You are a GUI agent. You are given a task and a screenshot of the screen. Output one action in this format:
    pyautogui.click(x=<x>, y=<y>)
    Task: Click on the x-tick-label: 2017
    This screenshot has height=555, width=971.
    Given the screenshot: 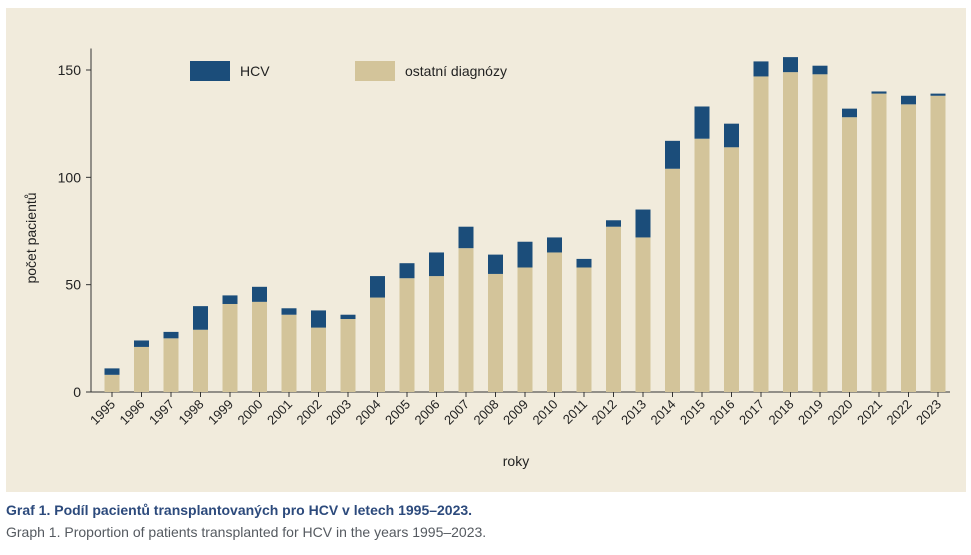 What is the action you would take?
    pyautogui.click(x=751, y=412)
    